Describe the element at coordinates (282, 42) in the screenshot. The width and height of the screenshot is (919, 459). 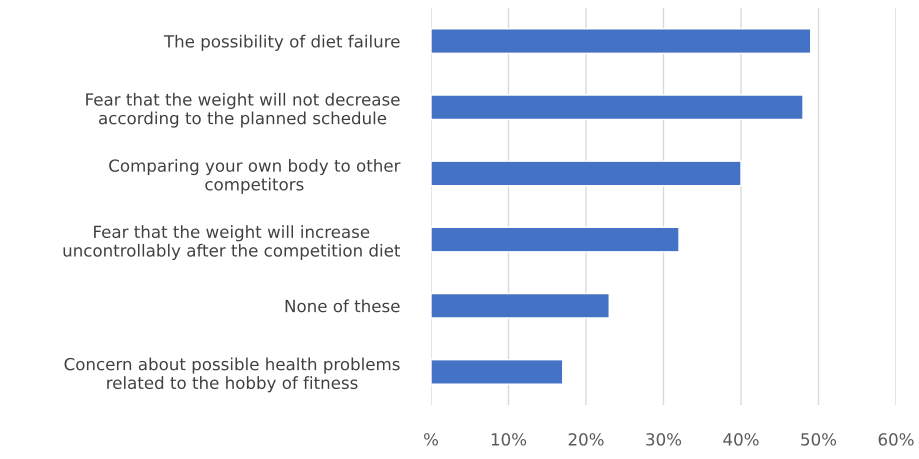
I see `y-tick-label: The possibility of diet failure` at that location.